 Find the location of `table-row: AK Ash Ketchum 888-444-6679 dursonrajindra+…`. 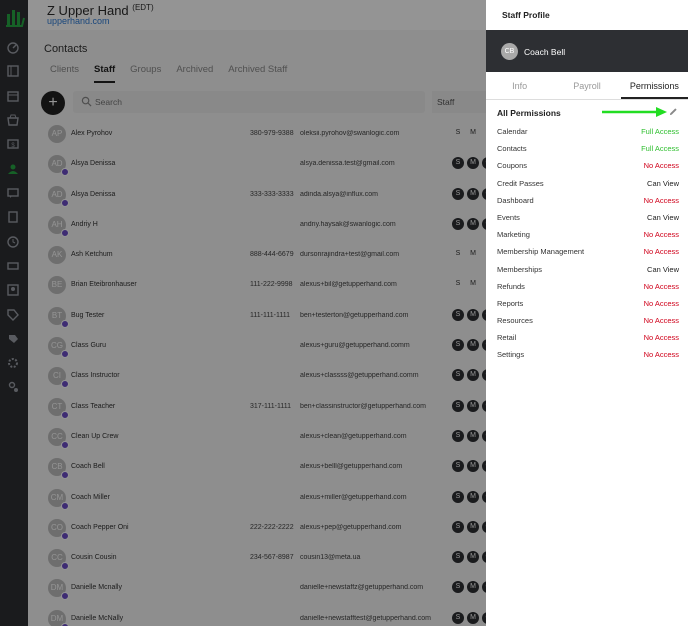

table-row: AK Ash Ketchum 888-444-6679 dursonrajindra+… is located at coordinates (257, 256).